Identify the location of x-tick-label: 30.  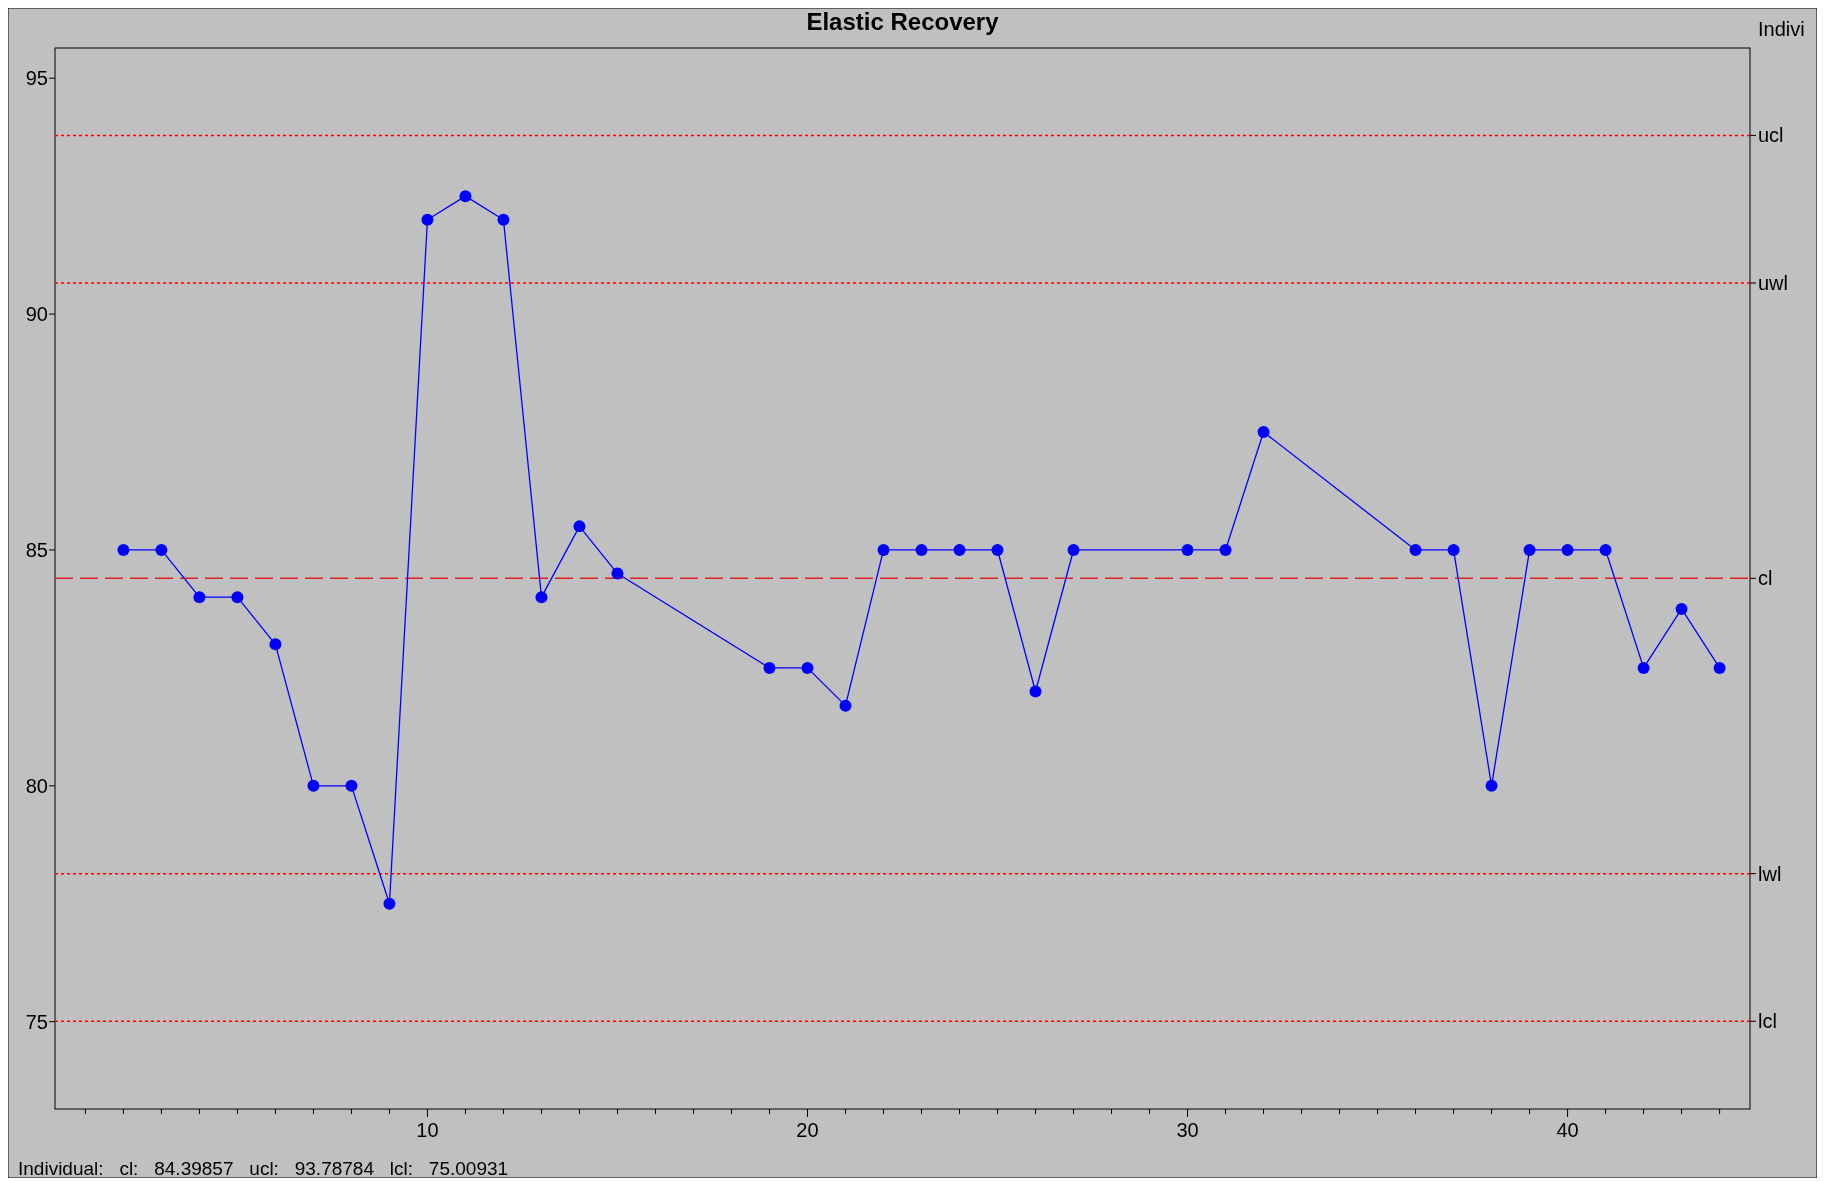
(1187, 1130).